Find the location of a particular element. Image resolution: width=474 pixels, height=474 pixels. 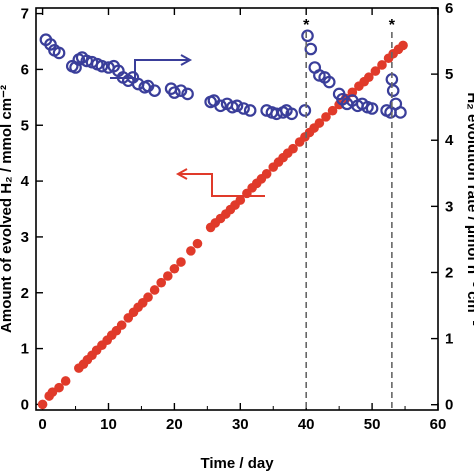

right-y-tick-label: 3 is located at coordinates (449, 206).